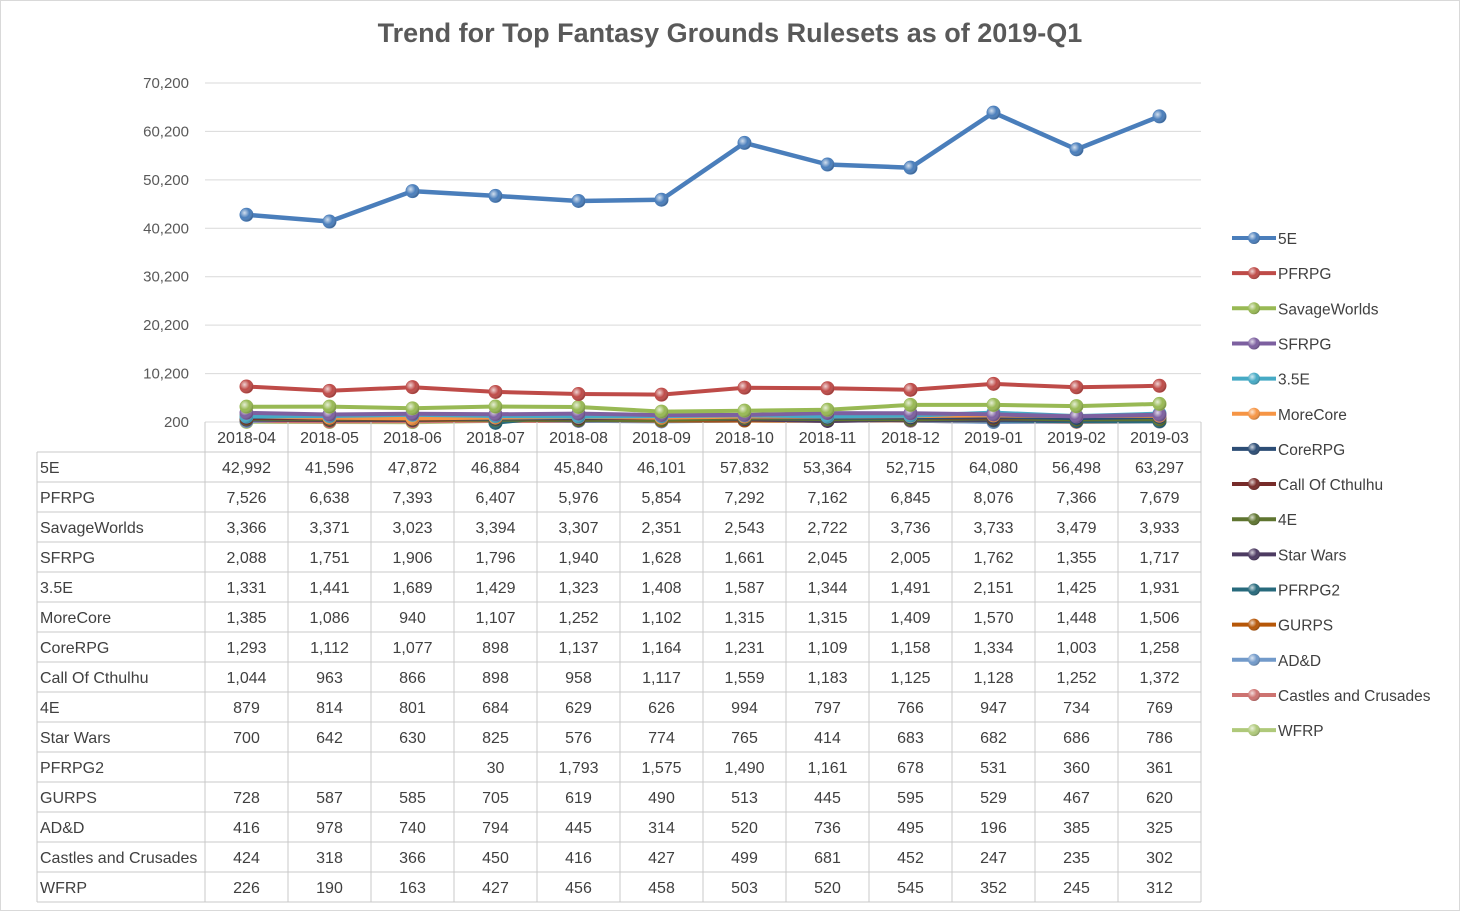 The height and width of the screenshot is (911, 1460). I want to click on table-cell: 2,005, so click(910, 558).